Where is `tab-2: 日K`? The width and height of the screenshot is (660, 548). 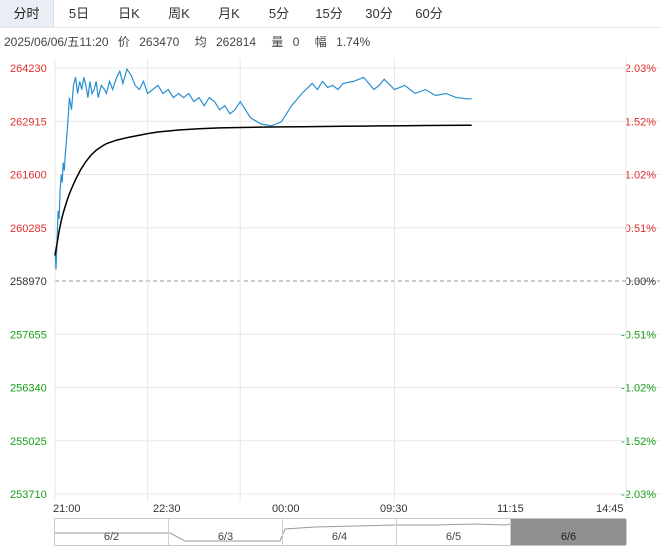
tab-2: 日K is located at coordinates (129, 13).